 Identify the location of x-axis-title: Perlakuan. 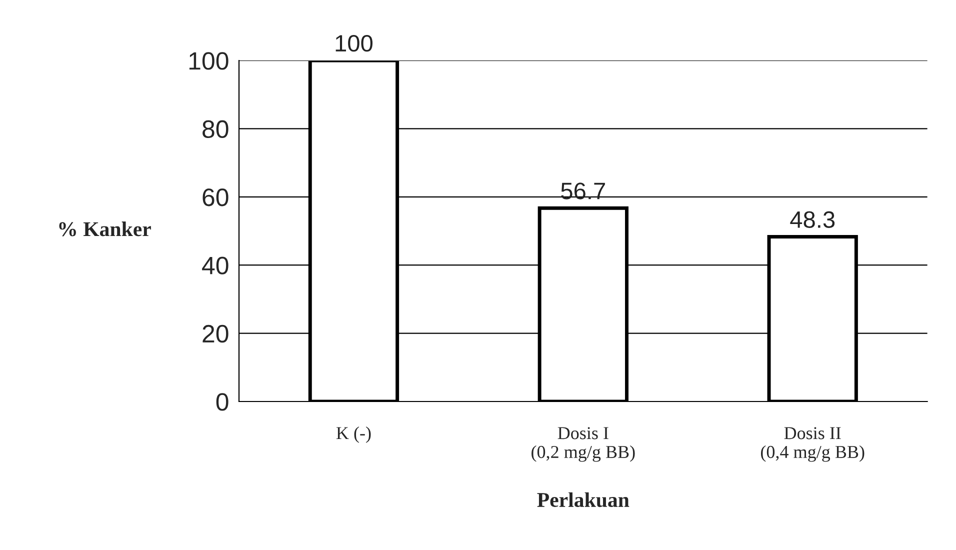
(583, 500).